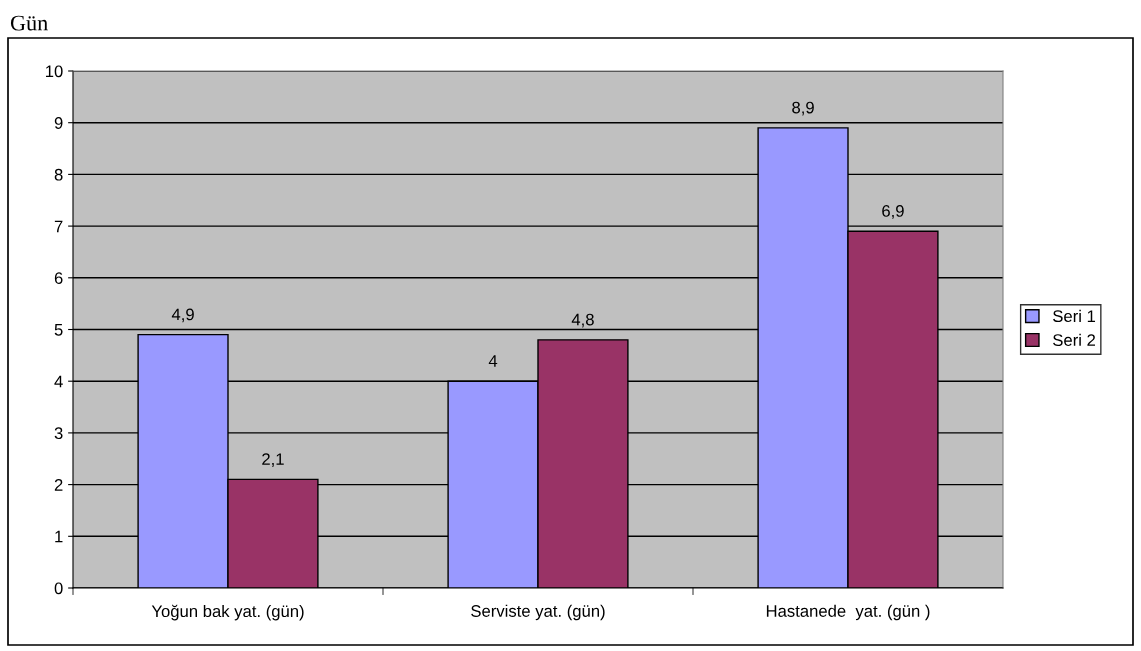 The height and width of the screenshot is (651, 1141). Describe the element at coordinates (58, 588) in the screenshot. I see `y-tick-label: 0` at that location.